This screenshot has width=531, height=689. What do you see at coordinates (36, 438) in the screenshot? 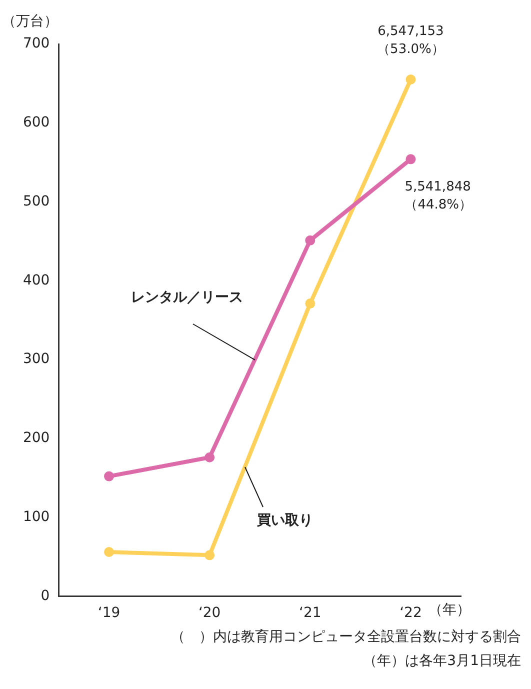
I see `y-tick-label: 200` at bounding box center [36, 438].